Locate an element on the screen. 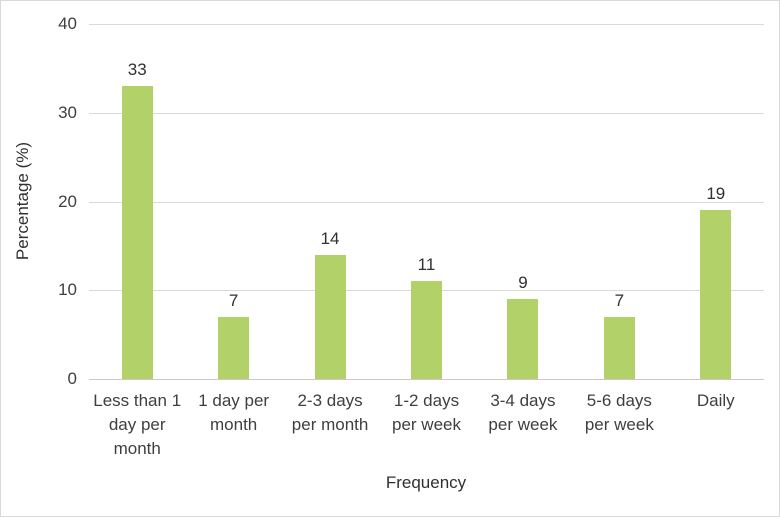 The image size is (780, 517). y-axis-title: Percentage (%) is located at coordinates (22, 201).